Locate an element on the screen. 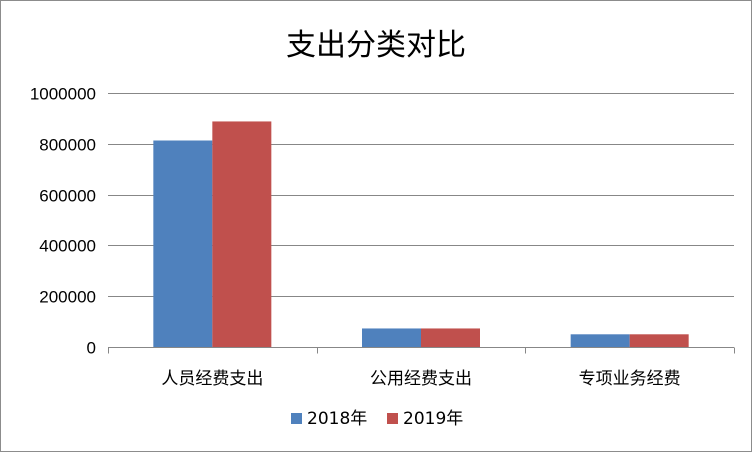 The image size is (752, 452). y-axis-ticks: 0 200000 400000 600000 800000 1000000 is located at coordinates (63, 221).